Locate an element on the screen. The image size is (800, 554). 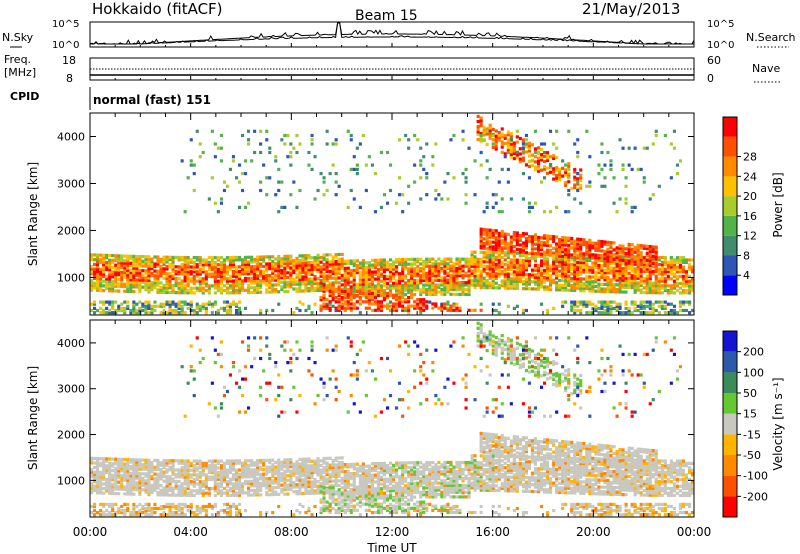
colorbar-tick-label: 4 is located at coordinates (746, 275).